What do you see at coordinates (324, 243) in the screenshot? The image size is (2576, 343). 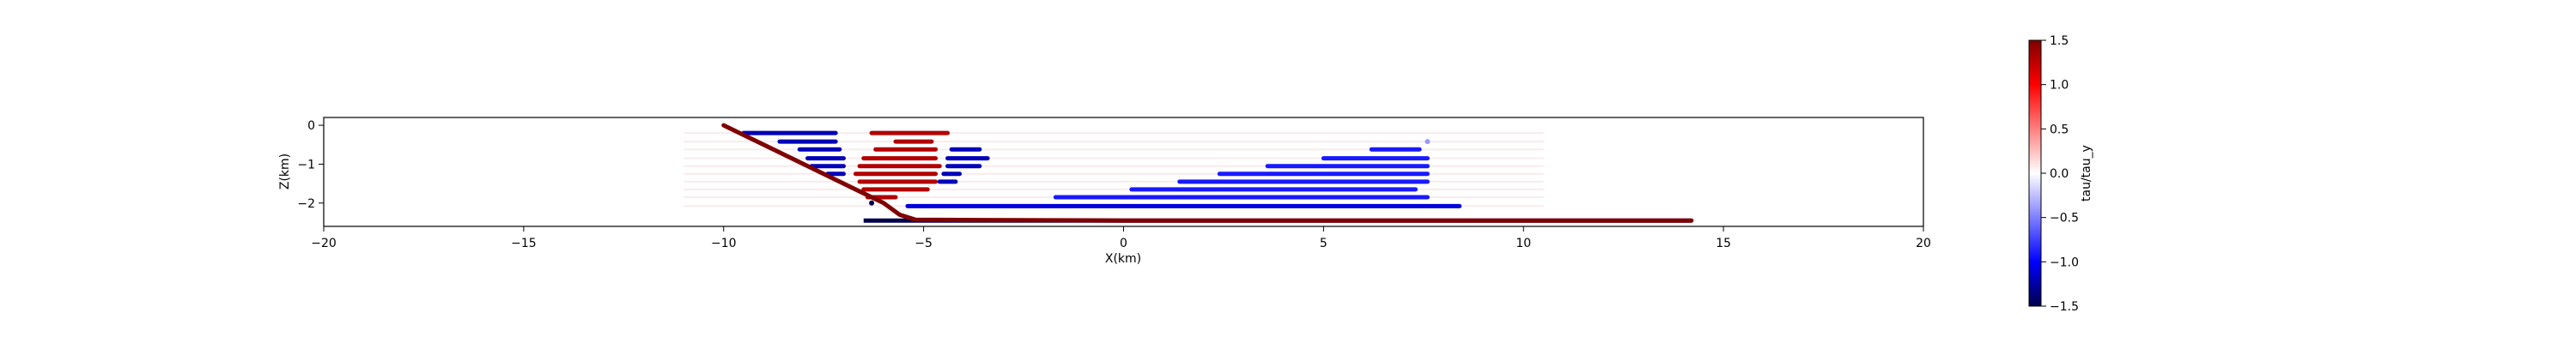 I see `x-tick-label: −20` at bounding box center [324, 243].